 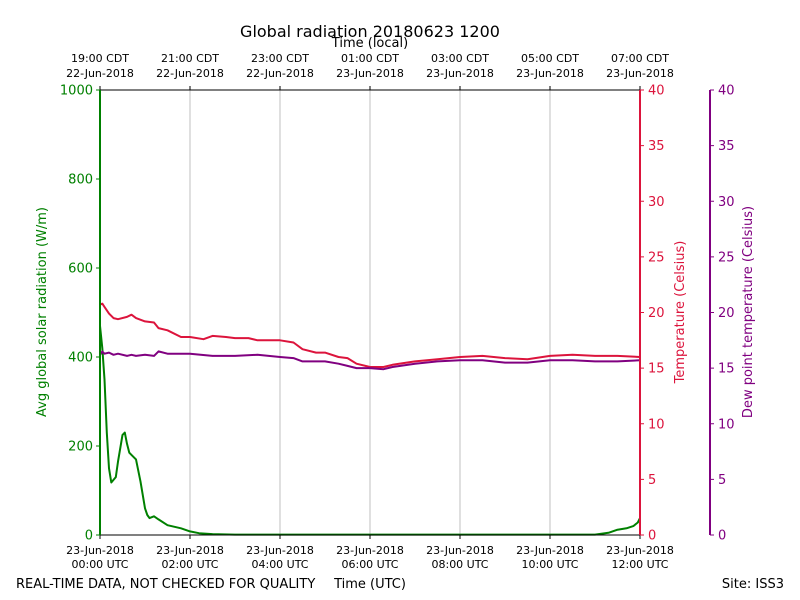 I want to click on footer-right: Site: ISS3, so click(x=753, y=584).